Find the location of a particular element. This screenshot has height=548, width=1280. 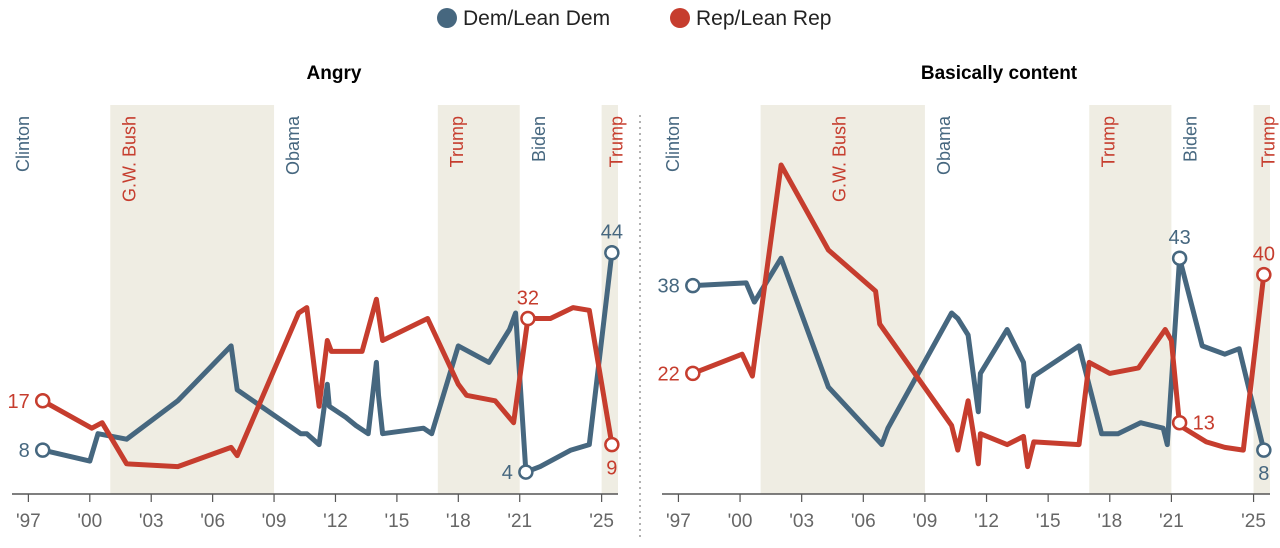

legend-swatch-dem is located at coordinates (447, 18).